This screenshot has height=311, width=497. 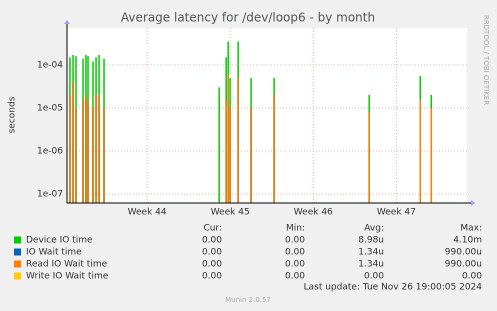 What do you see at coordinates (313, 213) in the screenshot?
I see `x-tick-label: Week 46` at bounding box center [313, 213].